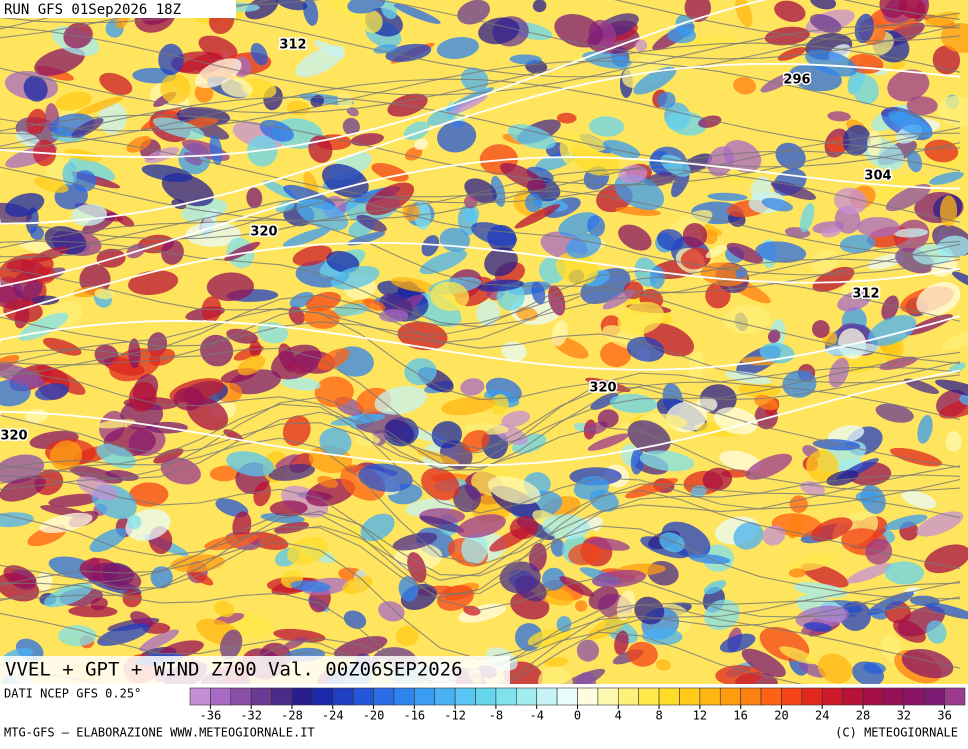 The width and height of the screenshot is (968, 749). I want to click on colorbar-tick-label: -8, so click(496, 716).